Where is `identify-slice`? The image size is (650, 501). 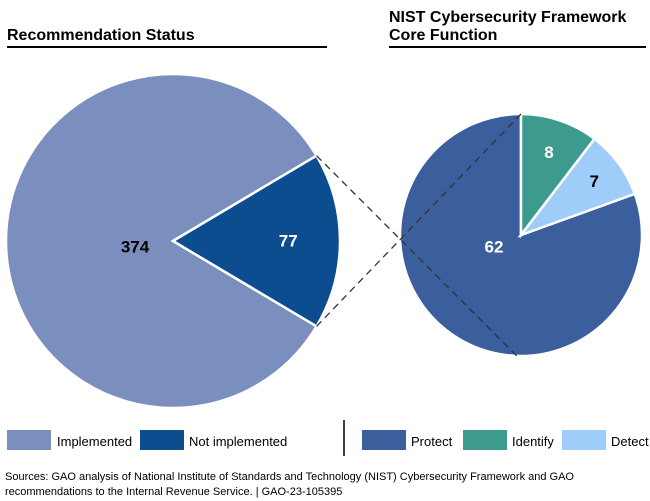
identify-slice is located at coordinates (558, 175).